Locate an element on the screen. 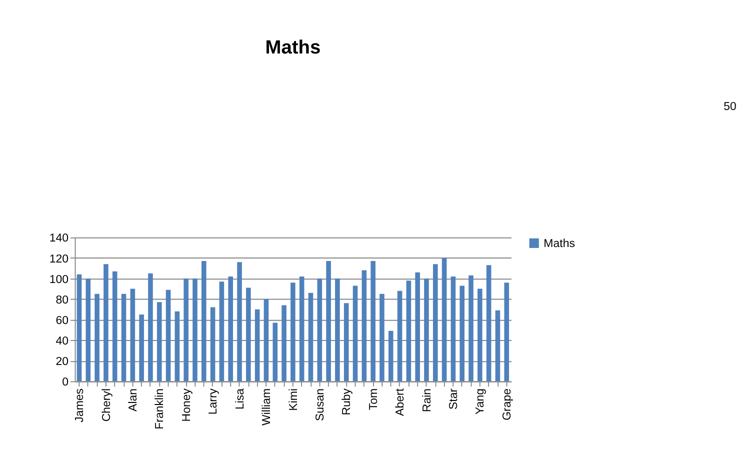 The height and width of the screenshot is (449, 746). x-tick-label: Kimi is located at coordinates (294, 399).